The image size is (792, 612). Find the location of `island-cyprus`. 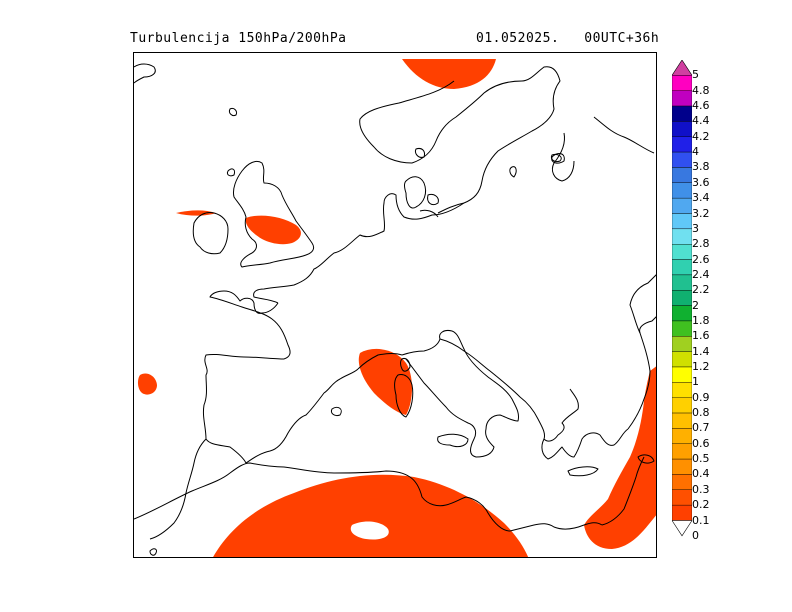

island-cyprus is located at coordinates (646, 459).